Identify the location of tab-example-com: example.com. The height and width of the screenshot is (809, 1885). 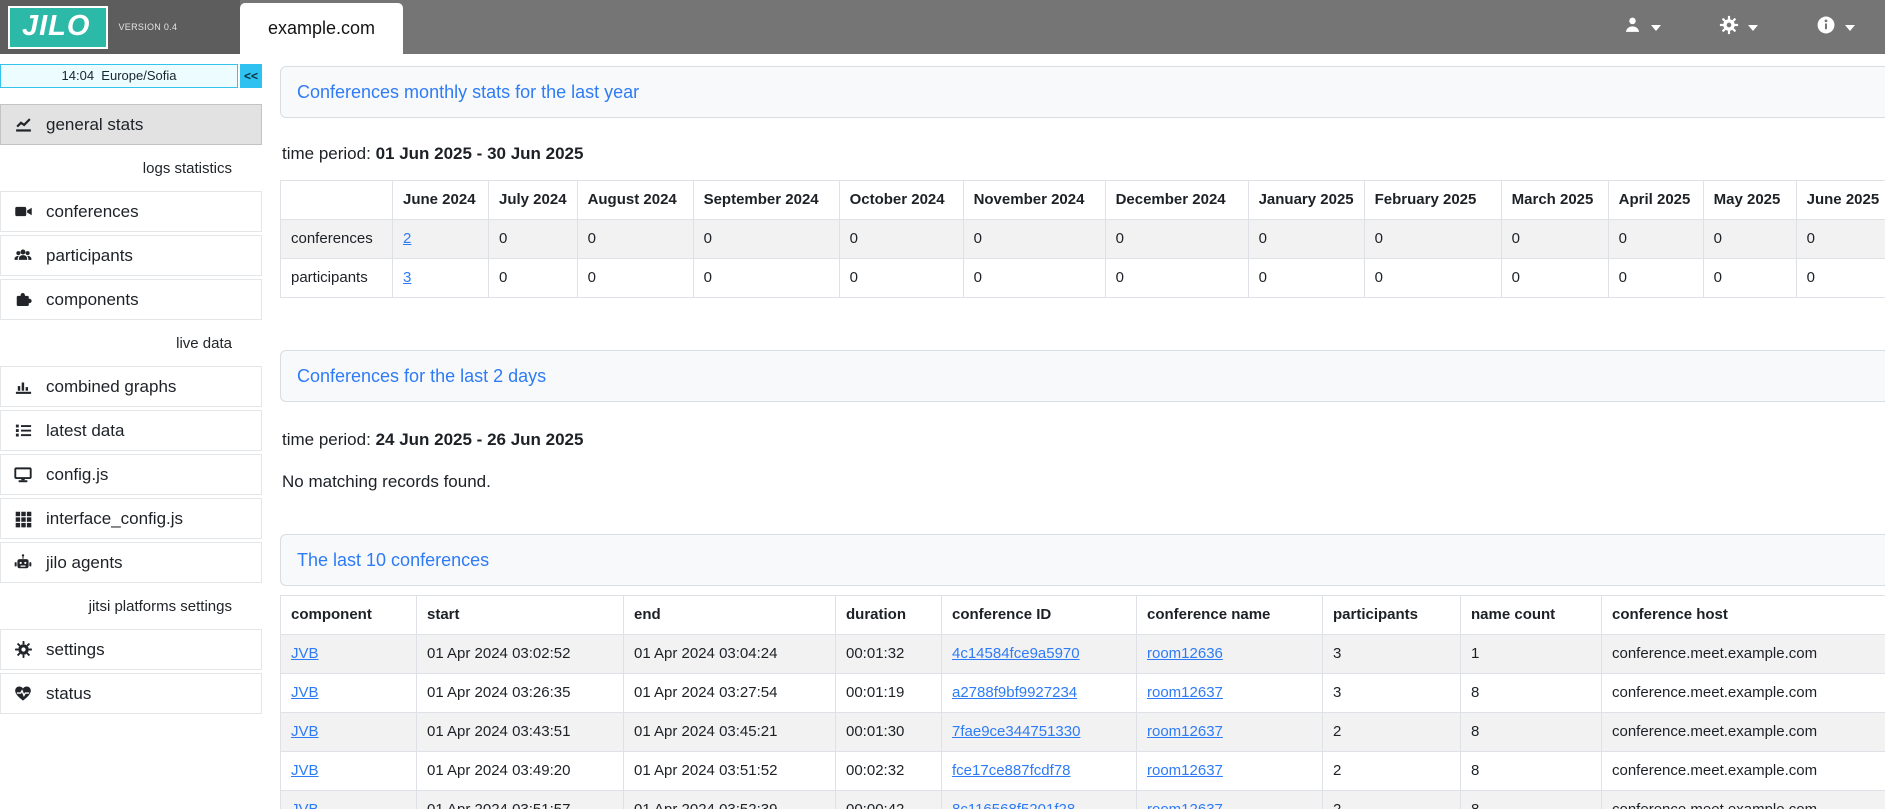
(322, 28).